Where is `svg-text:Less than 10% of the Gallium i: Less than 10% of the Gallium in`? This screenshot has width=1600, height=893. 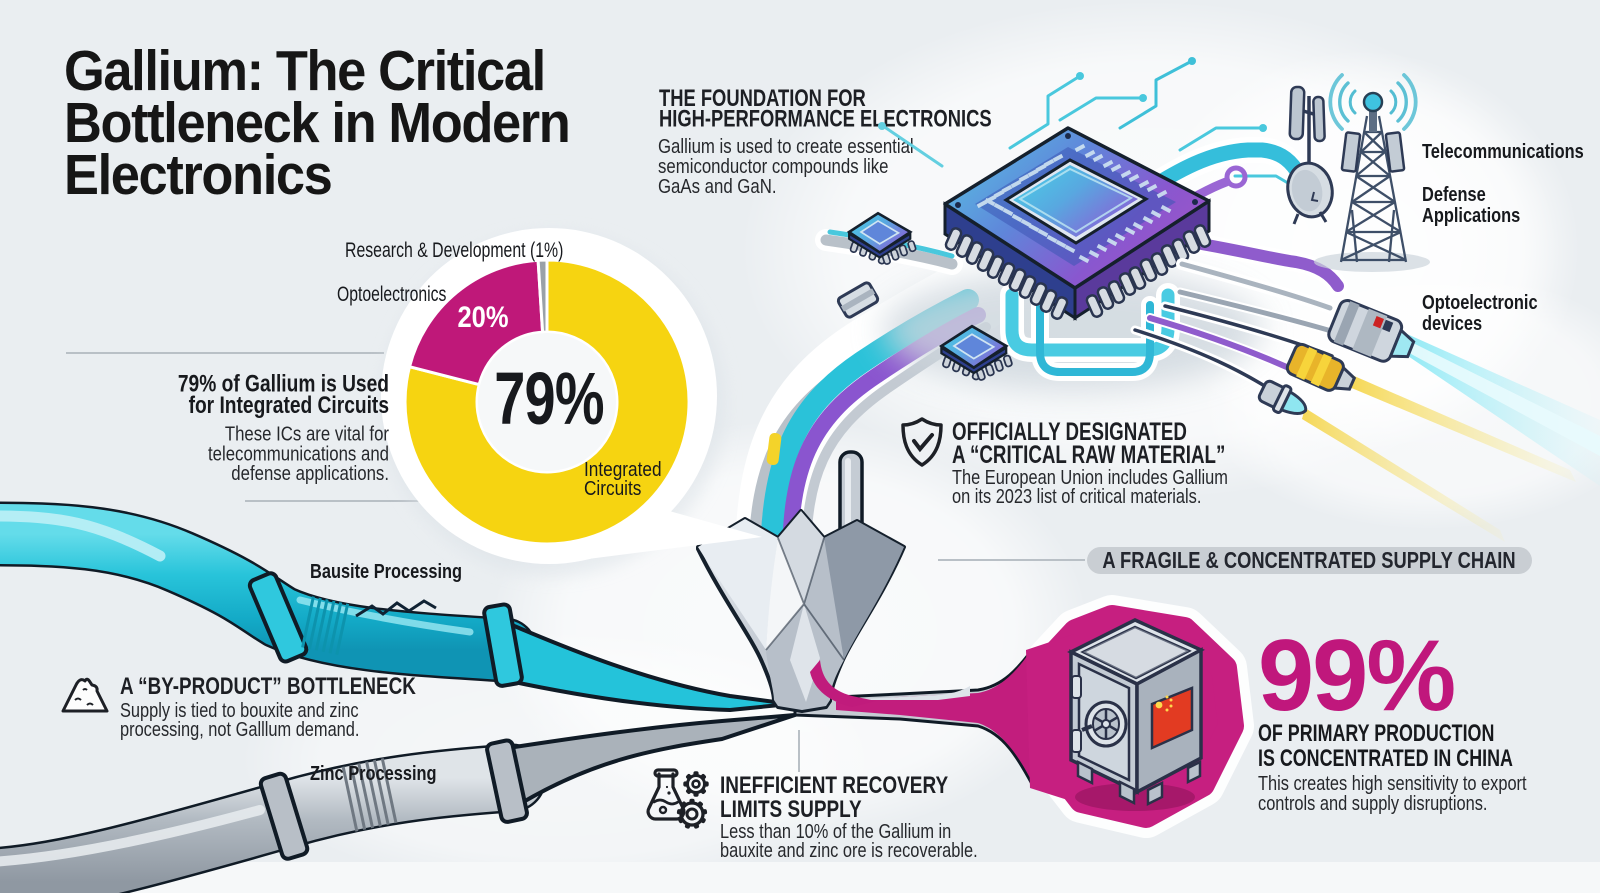
svg-text:Less than 10% of the Gallium i: Less than 10% of the Gallium in is located at coordinates (835, 830).